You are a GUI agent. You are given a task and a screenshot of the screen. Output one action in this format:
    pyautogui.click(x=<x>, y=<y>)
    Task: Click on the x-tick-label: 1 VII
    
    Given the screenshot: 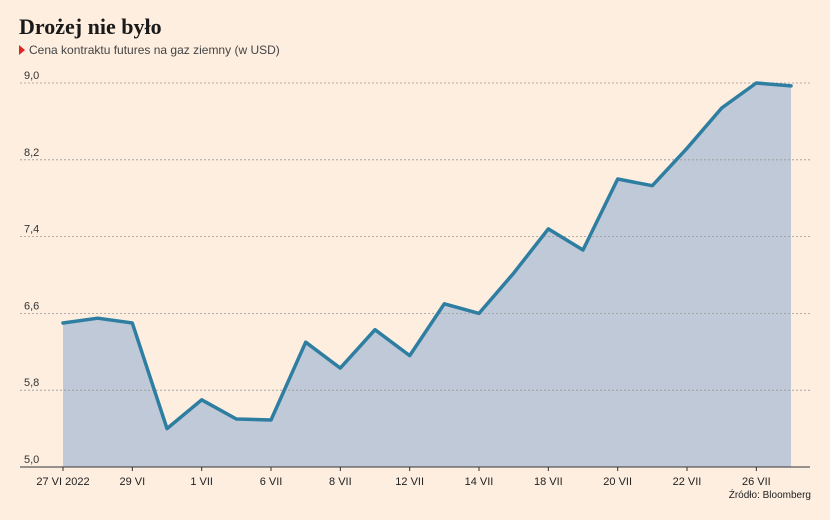 What is the action you would take?
    pyautogui.click(x=201, y=482)
    